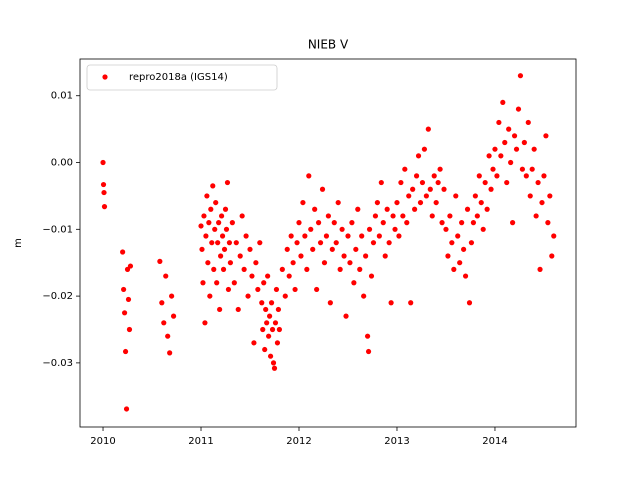 The image size is (640, 480). I want to click on x-tick-label: 2012, so click(298, 441).